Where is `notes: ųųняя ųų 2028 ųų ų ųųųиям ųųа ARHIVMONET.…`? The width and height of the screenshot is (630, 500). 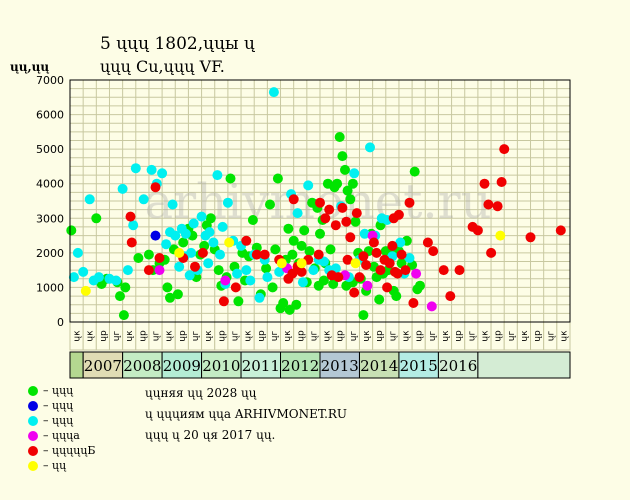
notes: ųųняя ųų 2028 ųų ų ųųųиям ųųа ARHIVMONET.… is located at coordinates (246, 415).